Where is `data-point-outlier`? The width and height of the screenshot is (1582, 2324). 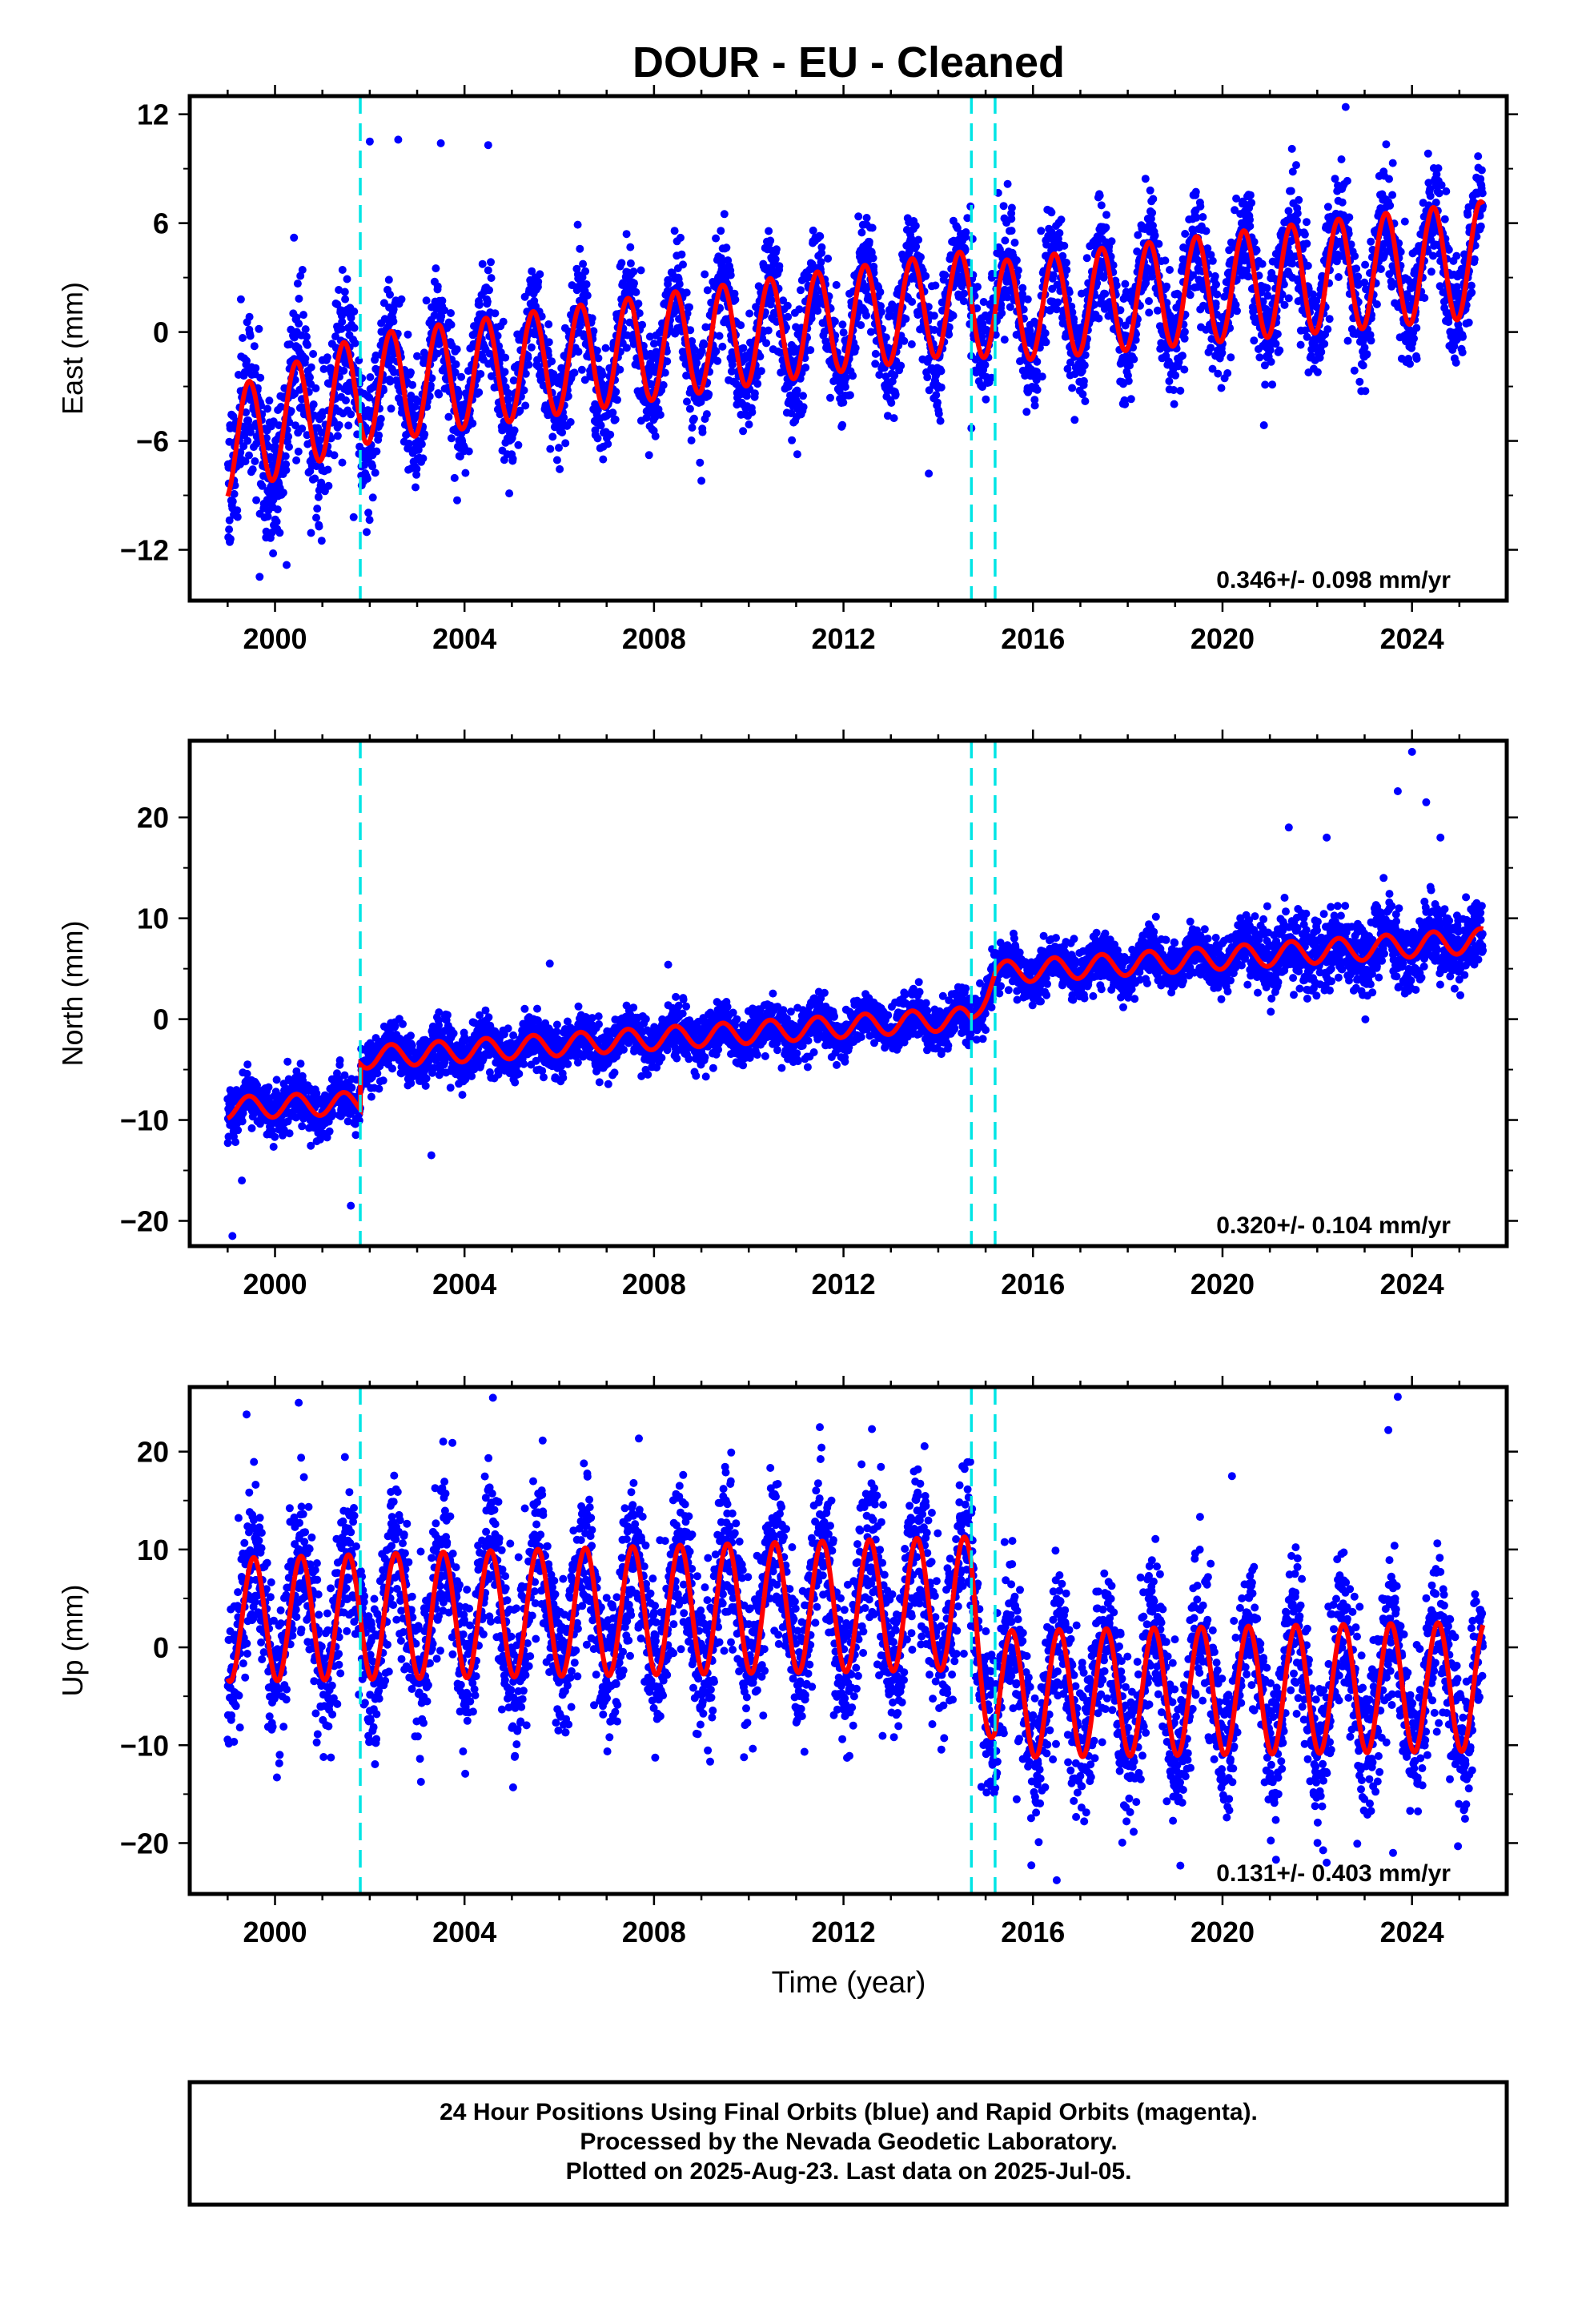 data-point-outlier is located at coordinates (488, 145).